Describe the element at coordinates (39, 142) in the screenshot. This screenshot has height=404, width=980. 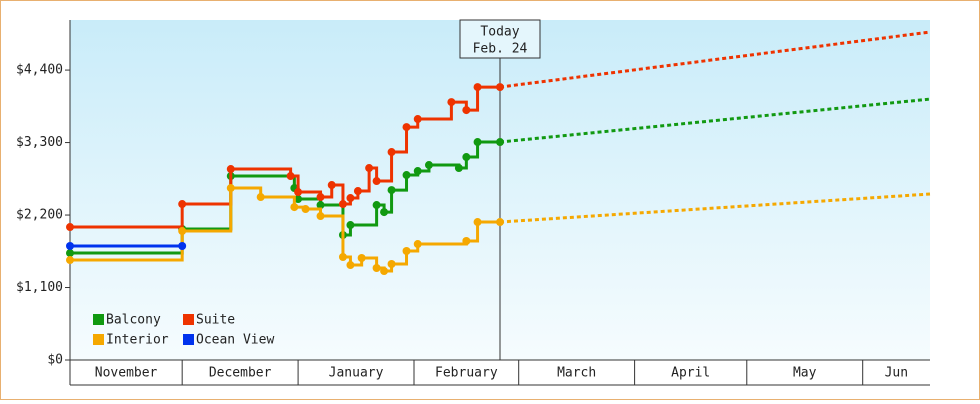
I see `y-tick-label: $3,300` at that location.